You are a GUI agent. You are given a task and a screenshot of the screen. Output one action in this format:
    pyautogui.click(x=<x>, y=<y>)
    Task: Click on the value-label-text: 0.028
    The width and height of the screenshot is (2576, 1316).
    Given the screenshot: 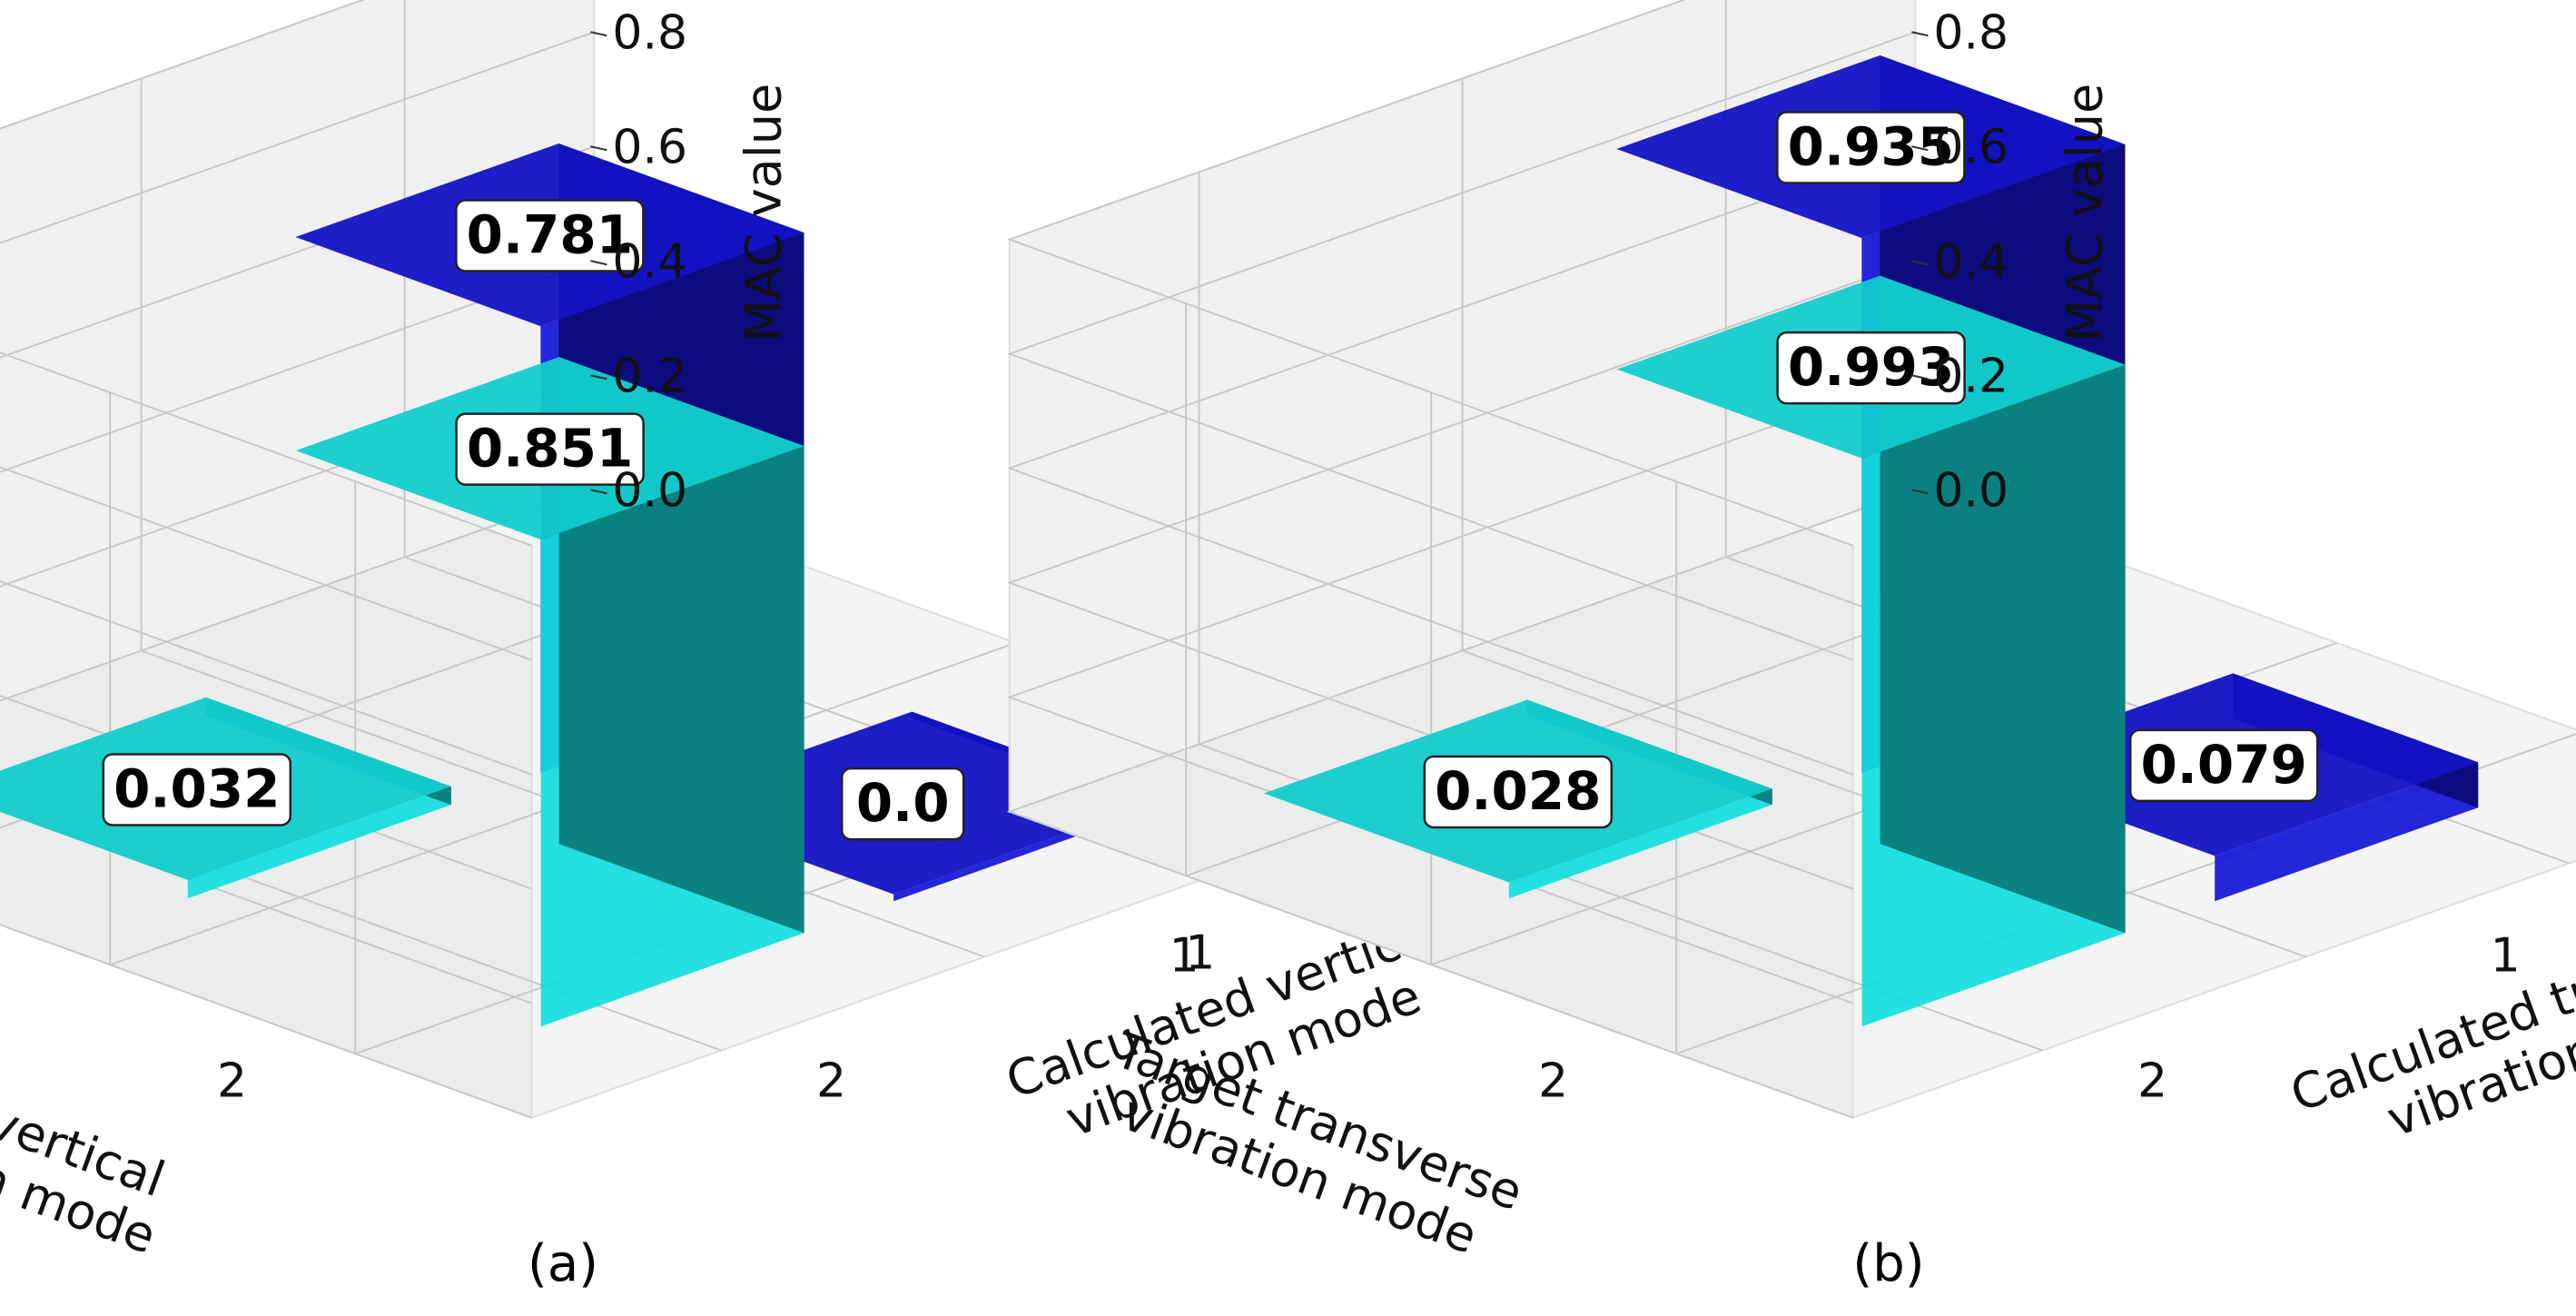 What is the action you would take?
    pyautogui.click(x=1518, y=791)
    